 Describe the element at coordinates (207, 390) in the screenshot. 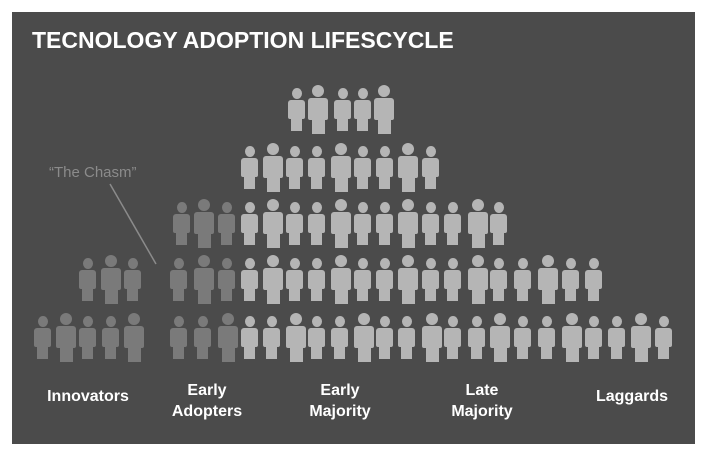

I see `category-early-adopters-line1: Early` at that location.